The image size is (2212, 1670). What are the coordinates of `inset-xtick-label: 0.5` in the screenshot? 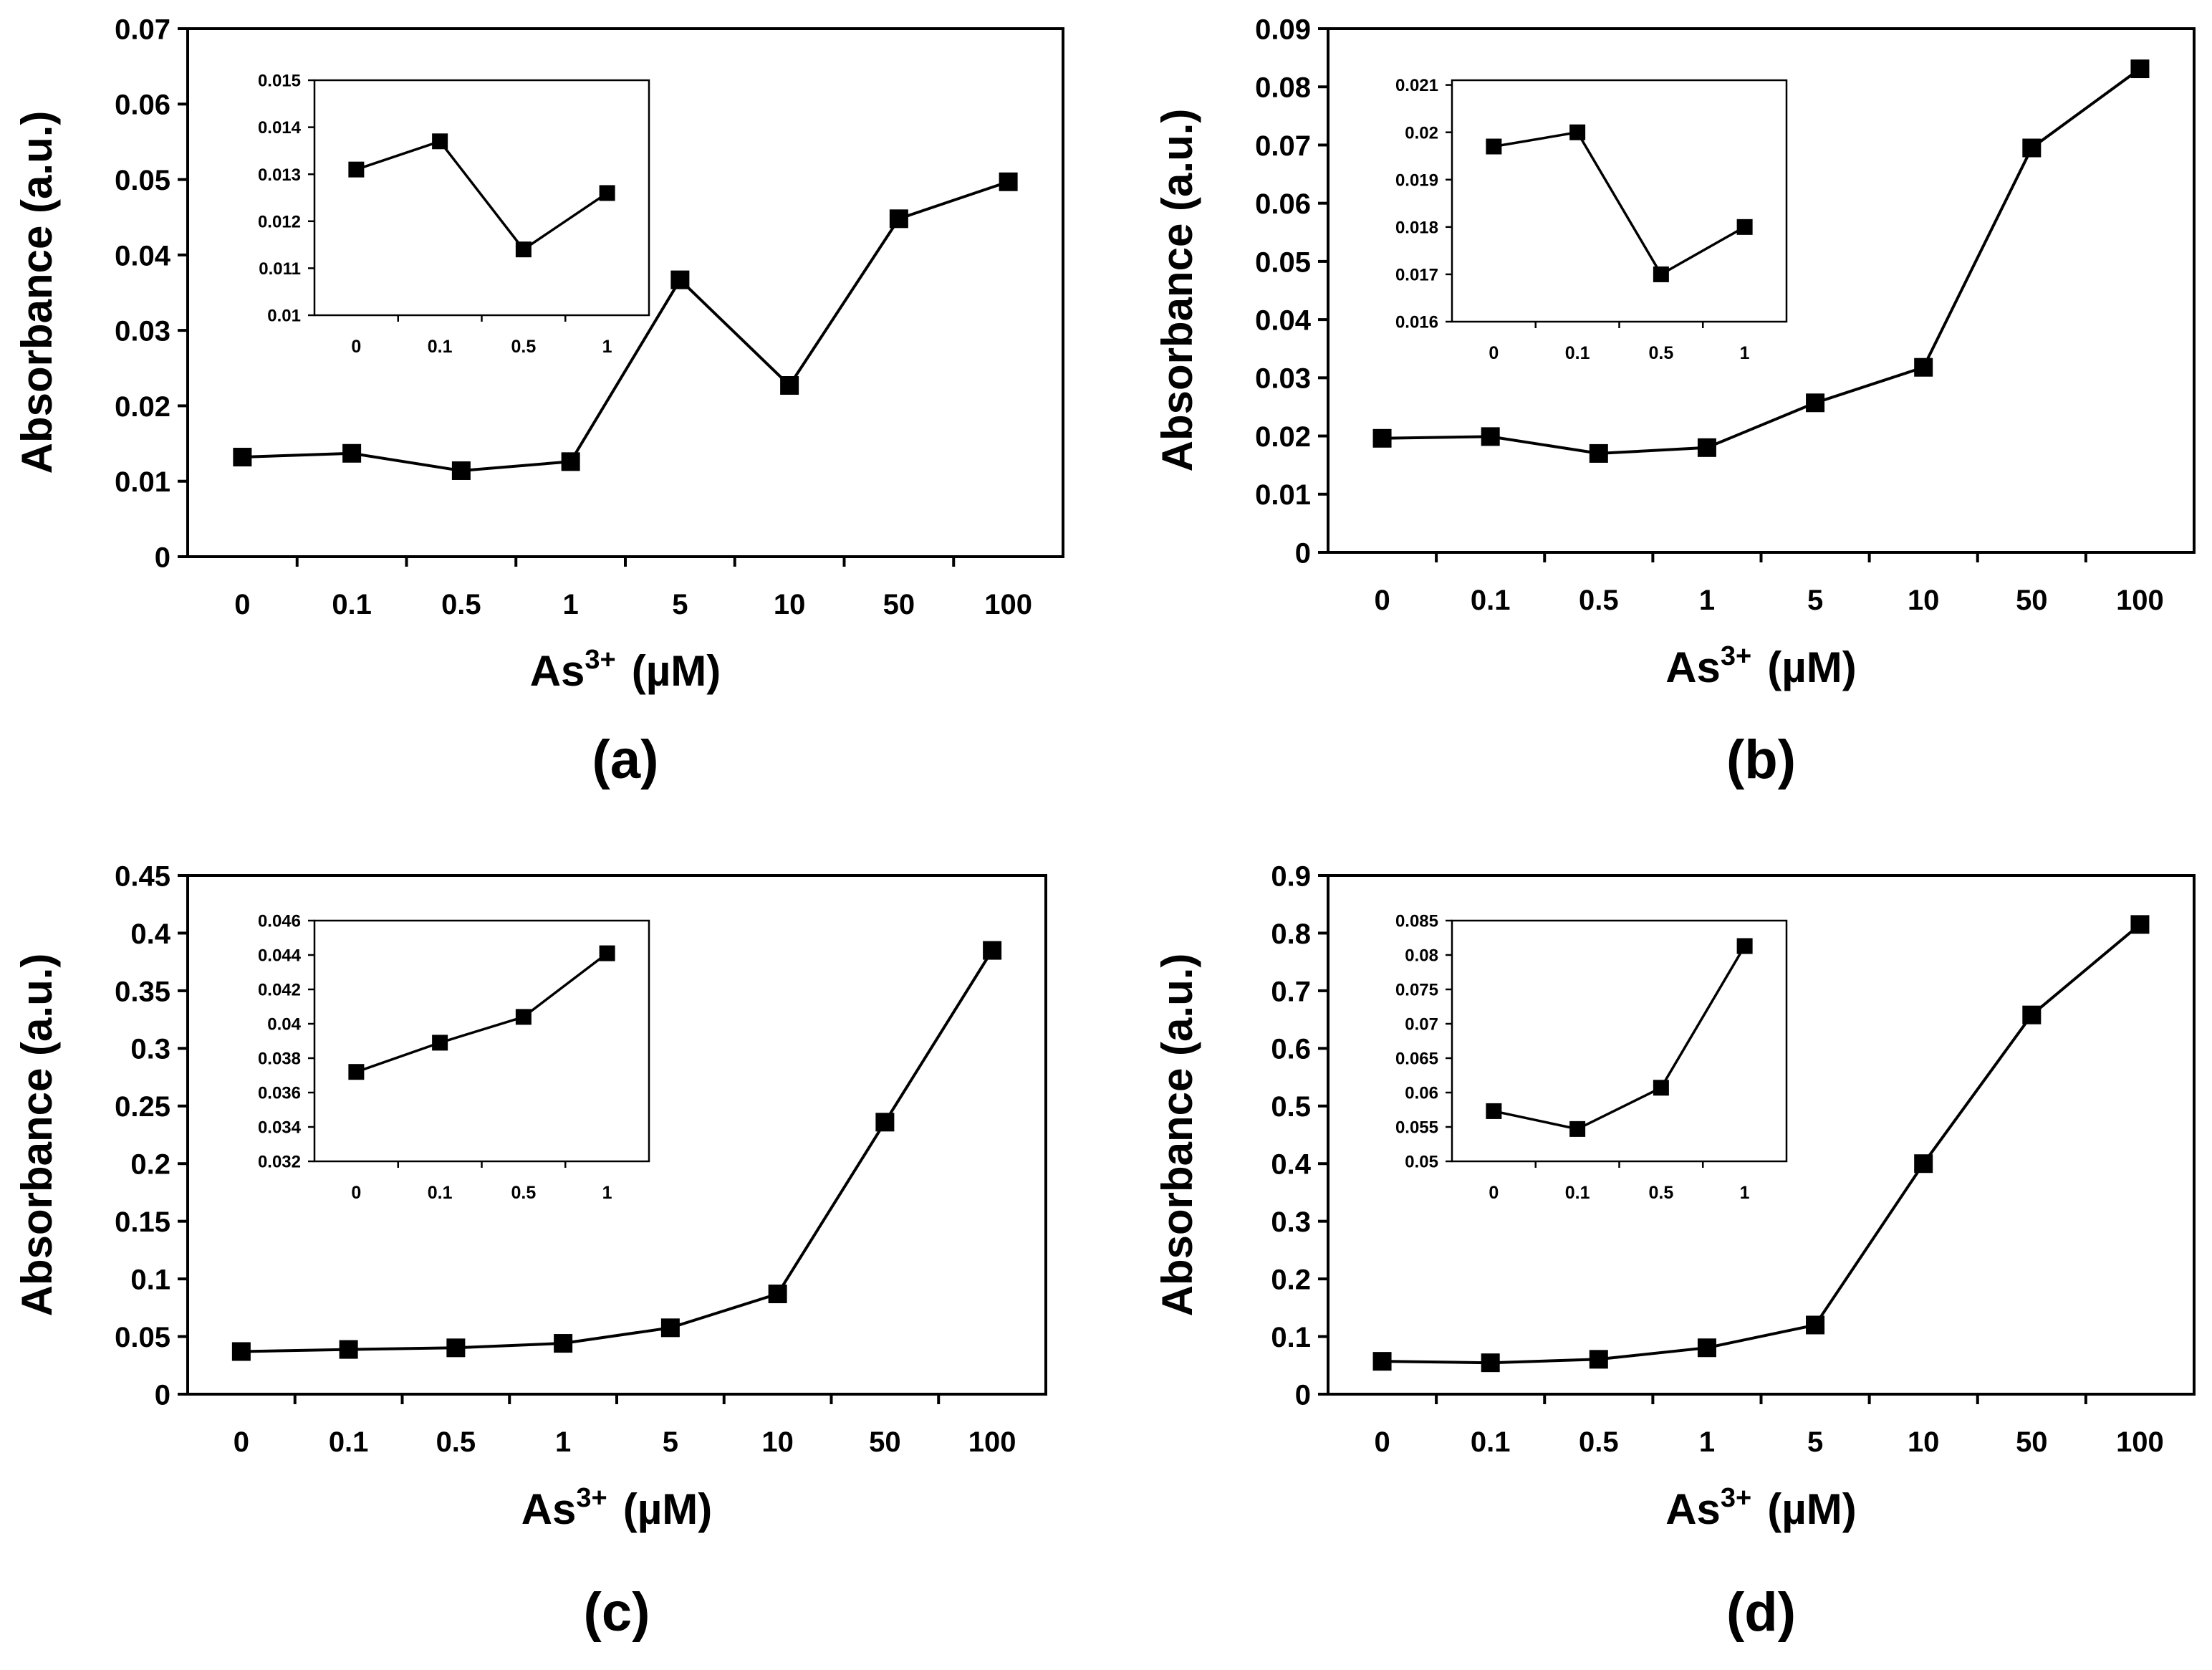 It's located at (1660, 1193).